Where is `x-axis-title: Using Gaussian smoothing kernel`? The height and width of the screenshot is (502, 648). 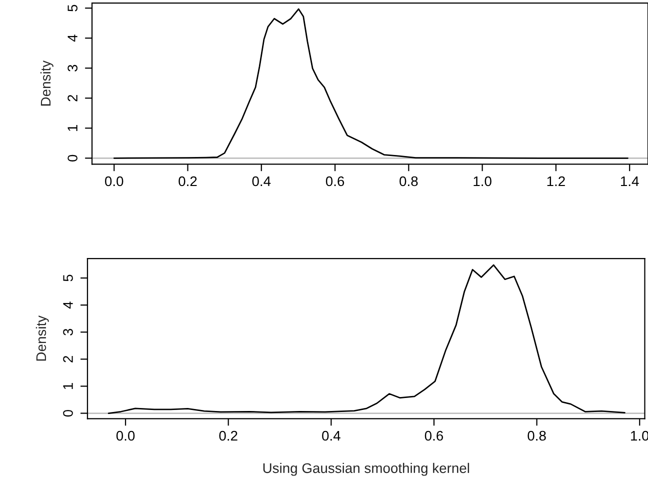
x-axis-title: Using Gaussian smoothing kernel is located at coordinates (366, 469).